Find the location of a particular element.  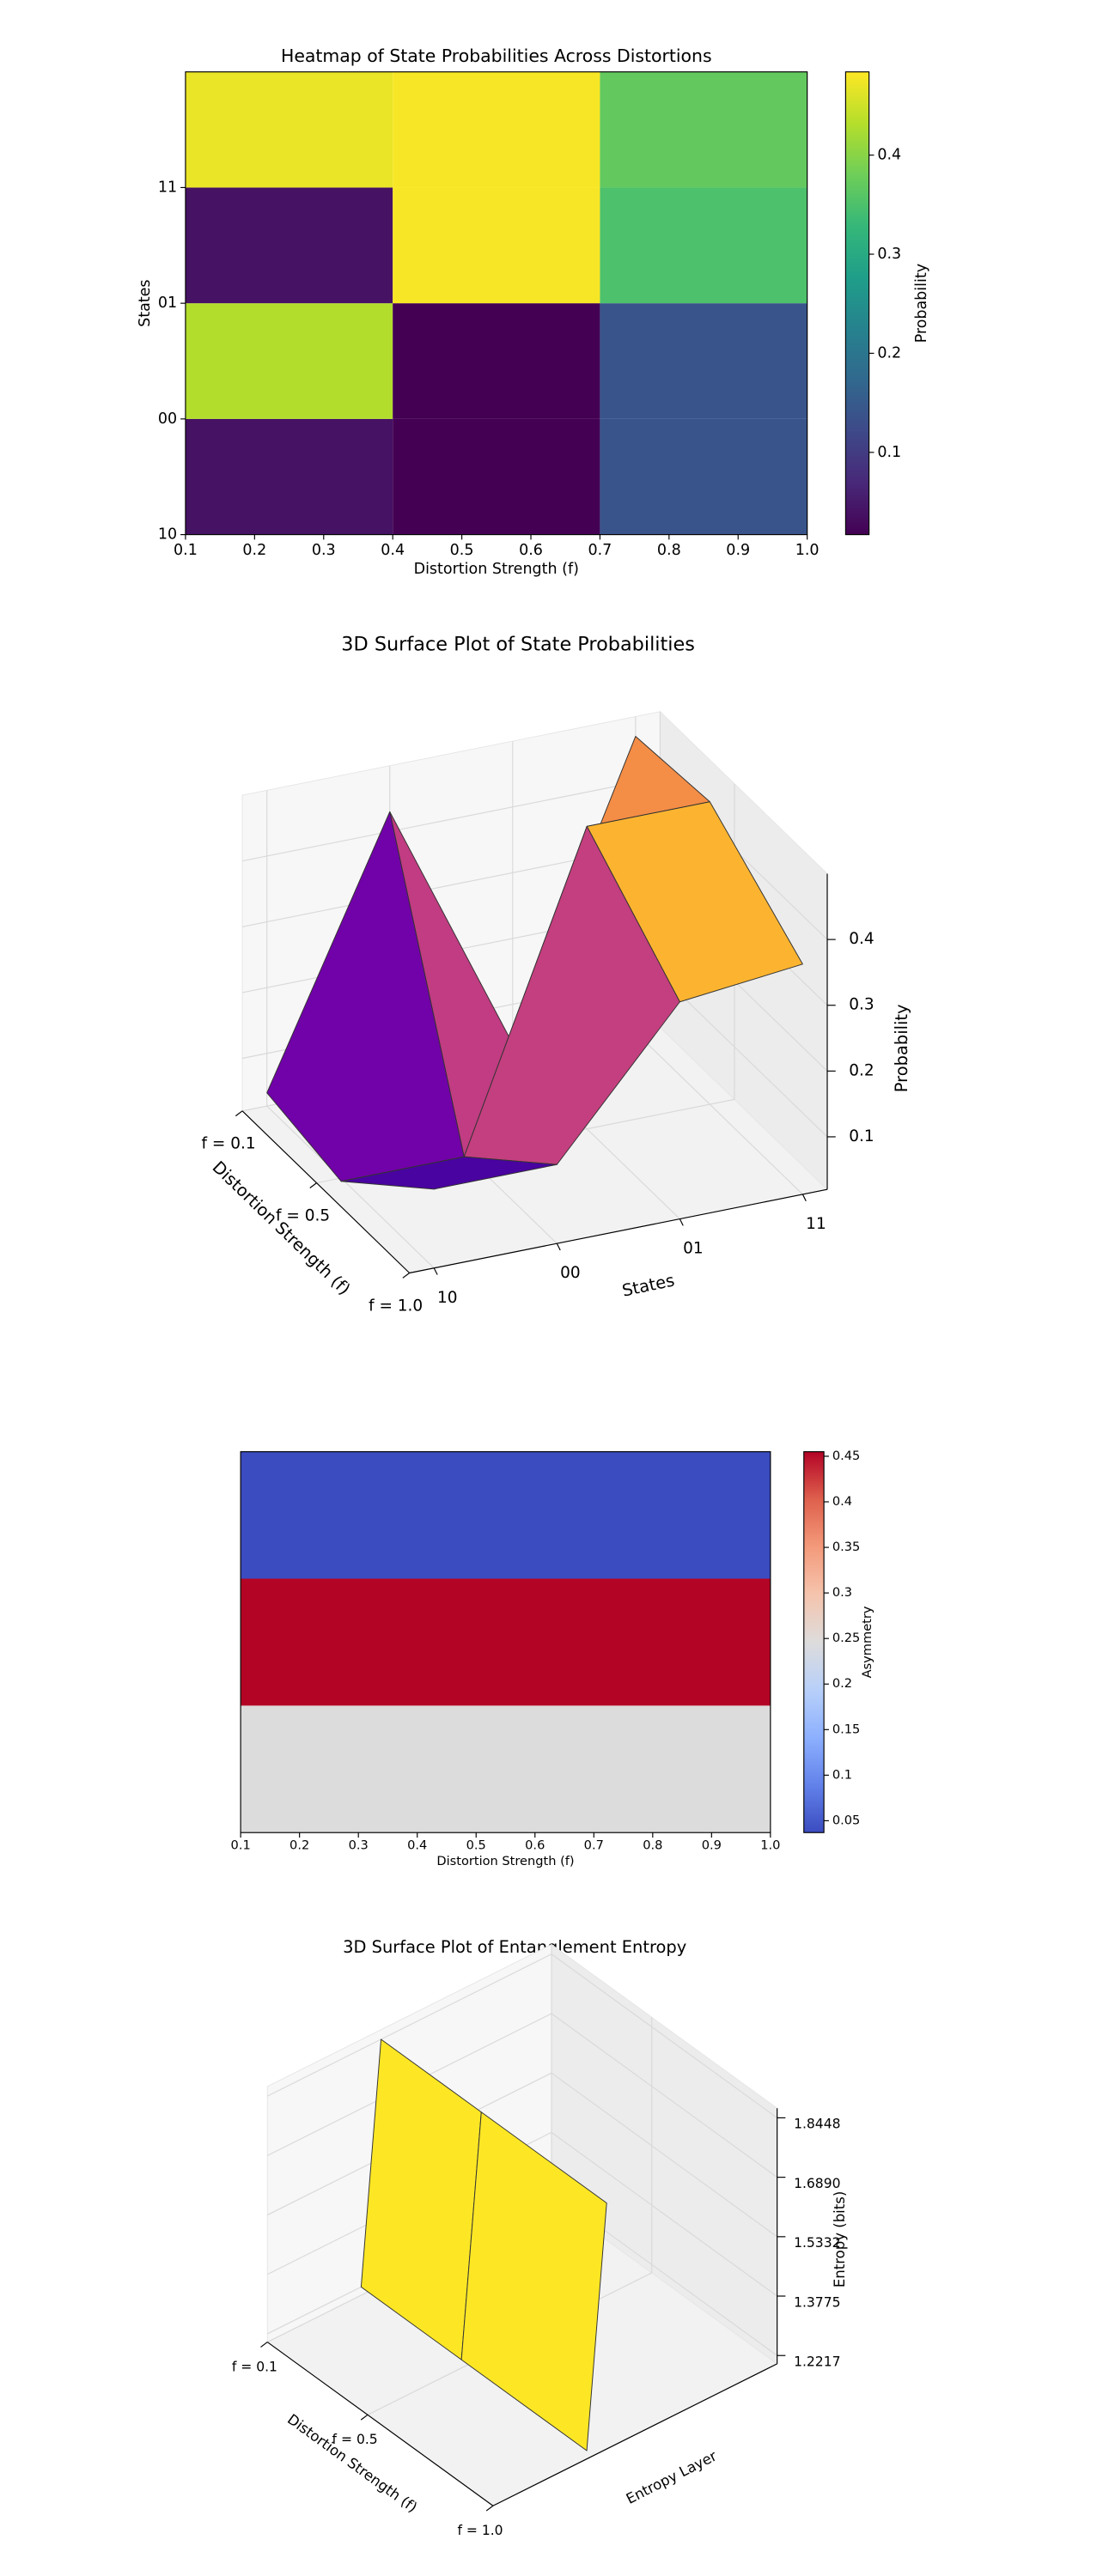

chart-title: 3D Surface Plot of Entanglement Entropy is located at coordinates (514, 1947).